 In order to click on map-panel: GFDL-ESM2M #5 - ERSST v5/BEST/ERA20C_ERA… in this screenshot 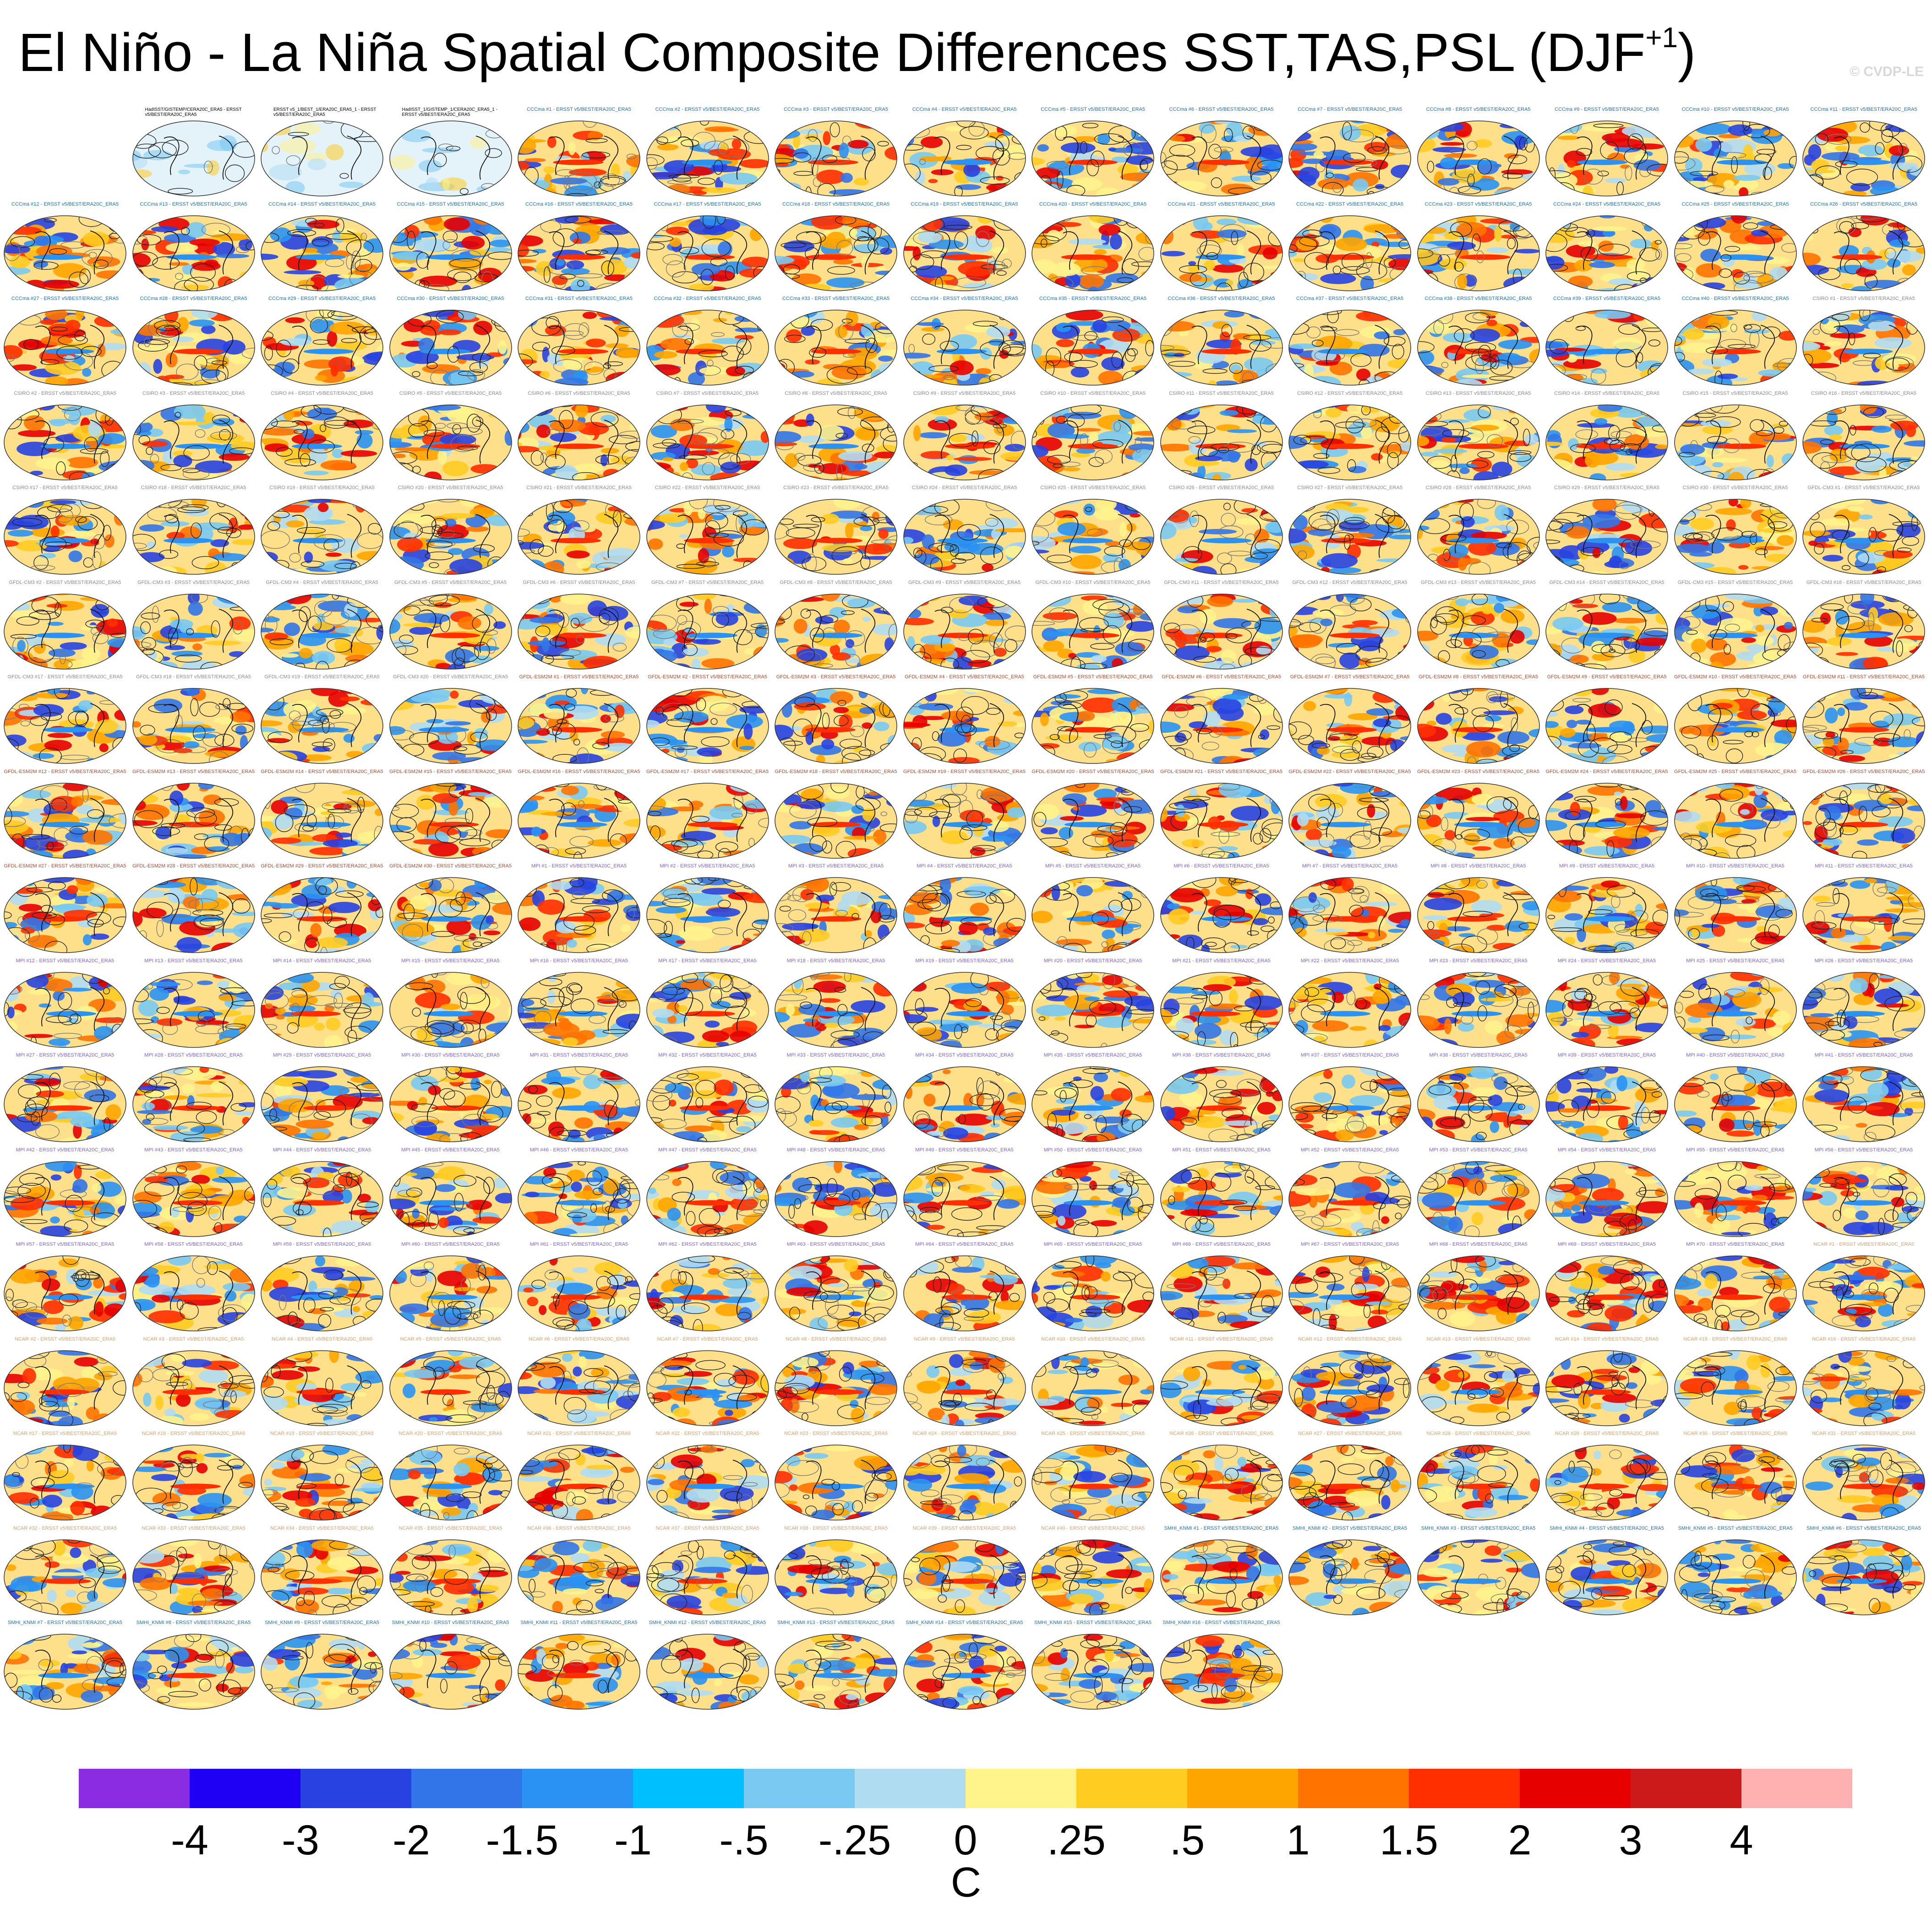, I will do `click(1093, 720)`.